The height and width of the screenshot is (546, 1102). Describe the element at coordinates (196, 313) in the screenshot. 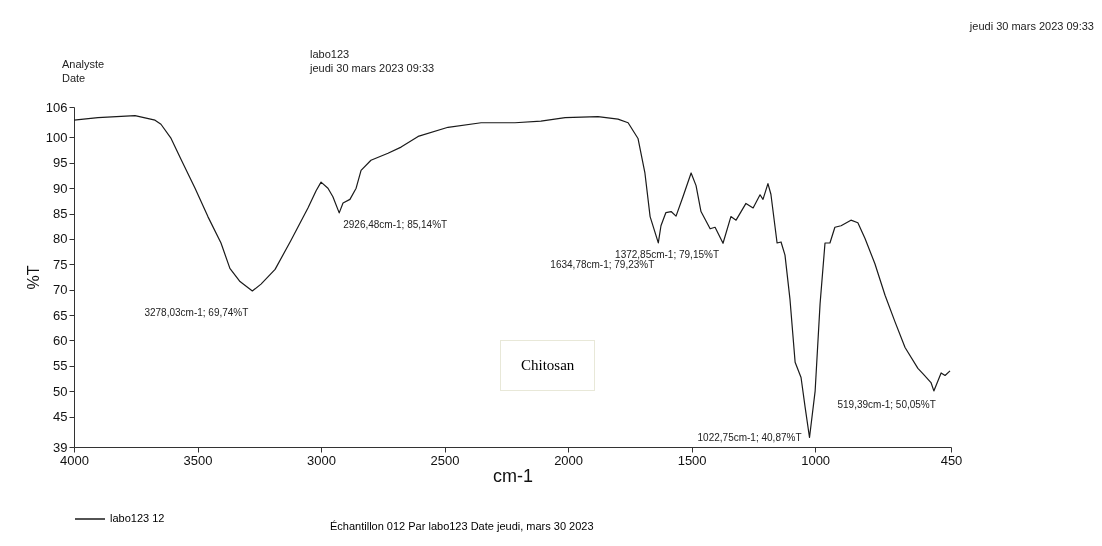

I see `annotation: 3278,03cm-1; 69,74%T` at that location.